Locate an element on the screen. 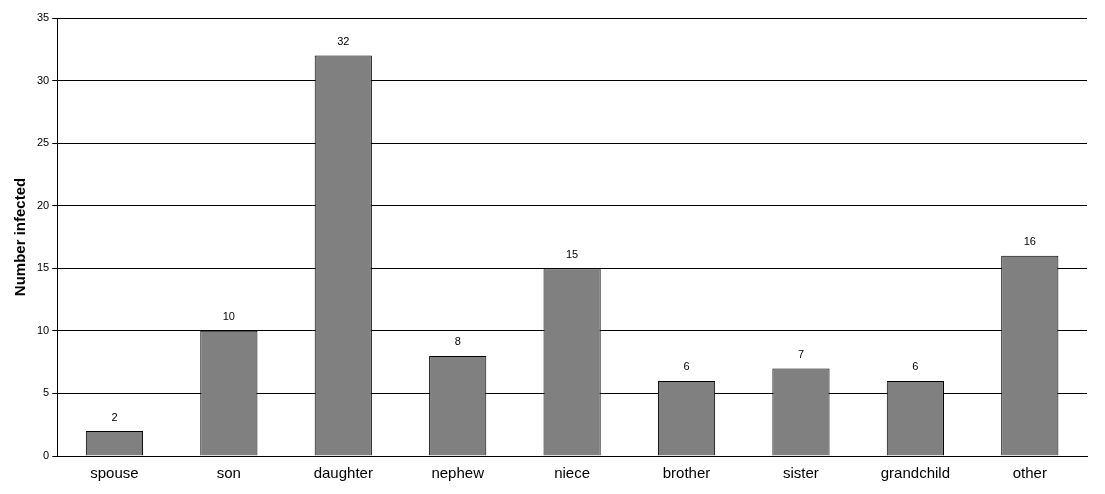  data-label: 8 is located at coordinates (457, 341).